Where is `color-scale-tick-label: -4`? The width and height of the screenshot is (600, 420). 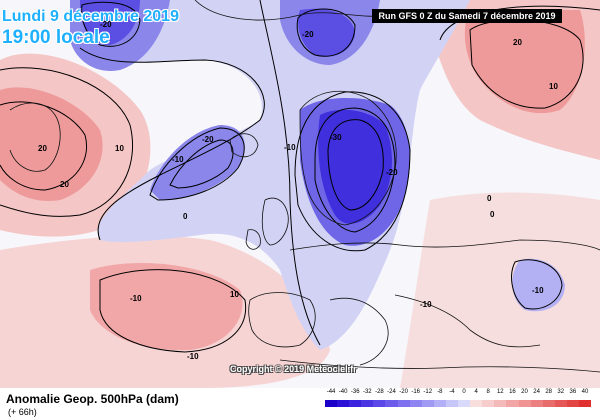 color-scale-tick-label: -4 is located at coordinates (452, 392).